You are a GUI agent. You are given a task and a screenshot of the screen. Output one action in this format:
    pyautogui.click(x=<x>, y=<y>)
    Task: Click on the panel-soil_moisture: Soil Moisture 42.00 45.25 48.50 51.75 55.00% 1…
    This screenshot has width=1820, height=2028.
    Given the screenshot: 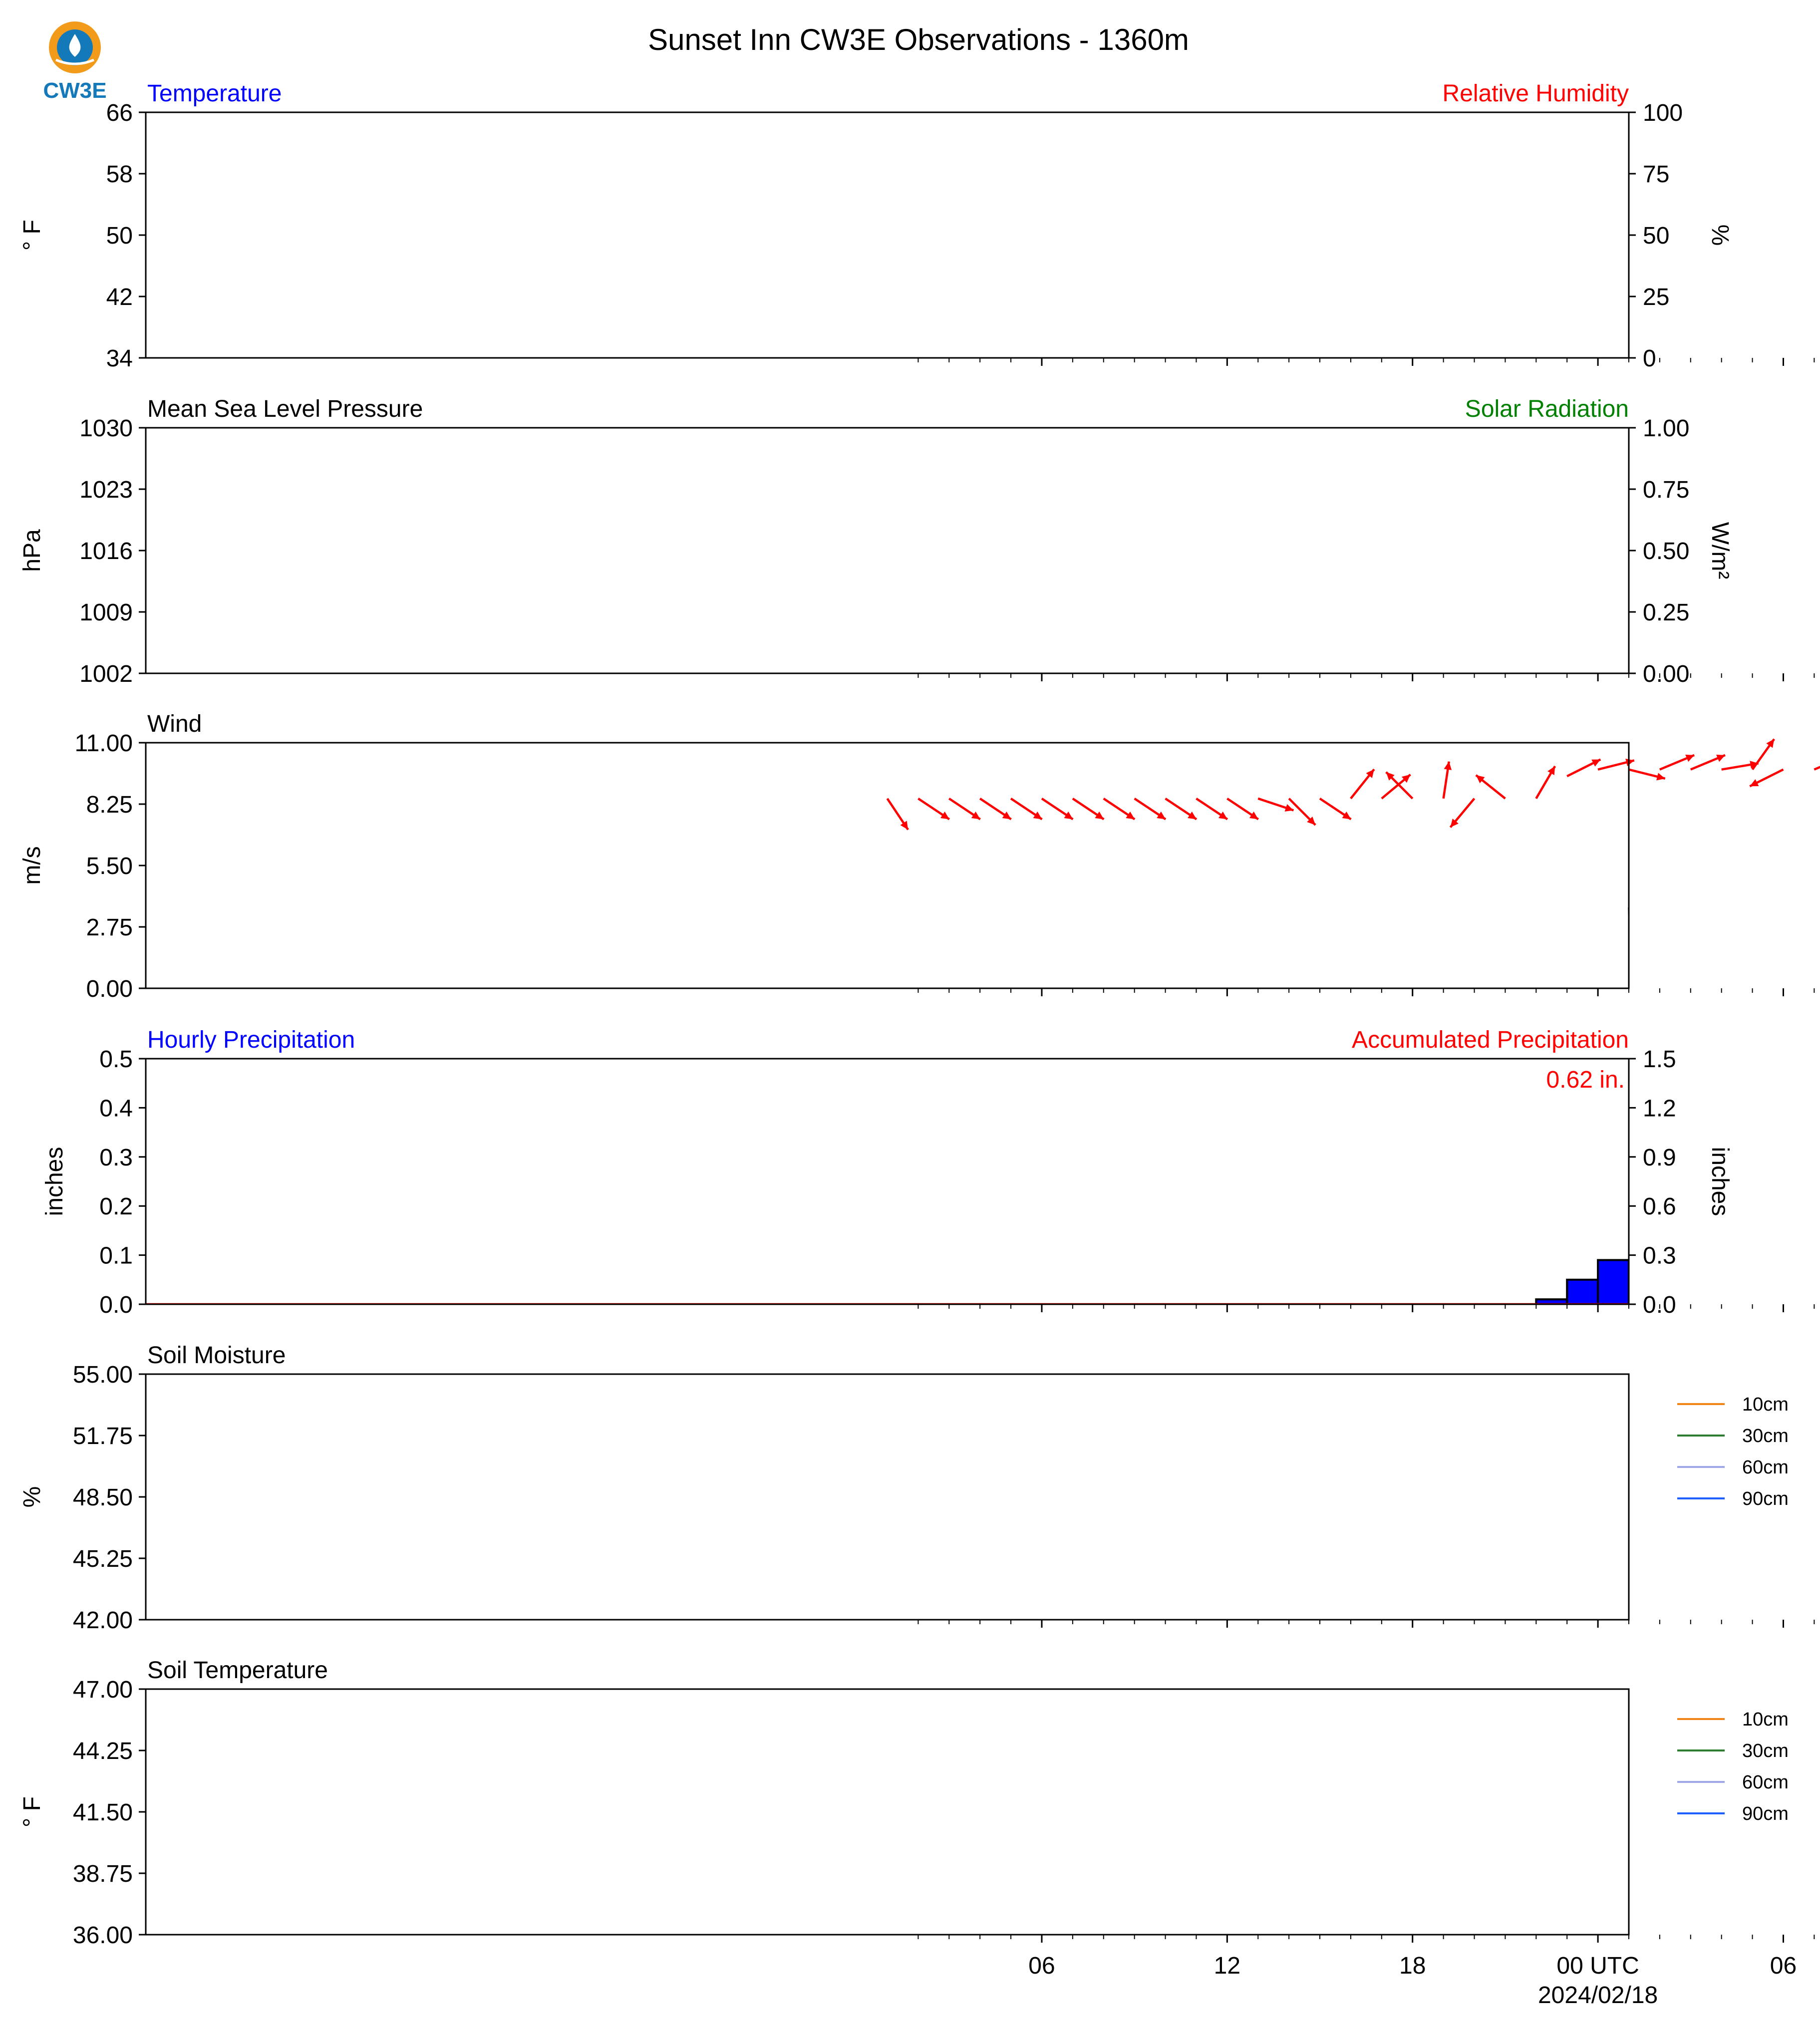 What is the action you would take?
    pyautogui.click(x=917, y=1488)
    